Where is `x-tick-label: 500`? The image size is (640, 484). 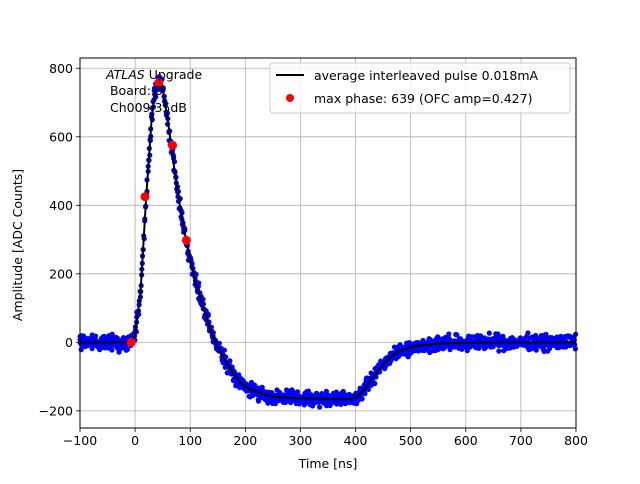 x-tick-label: 500 is located at coordinates (411, 440).